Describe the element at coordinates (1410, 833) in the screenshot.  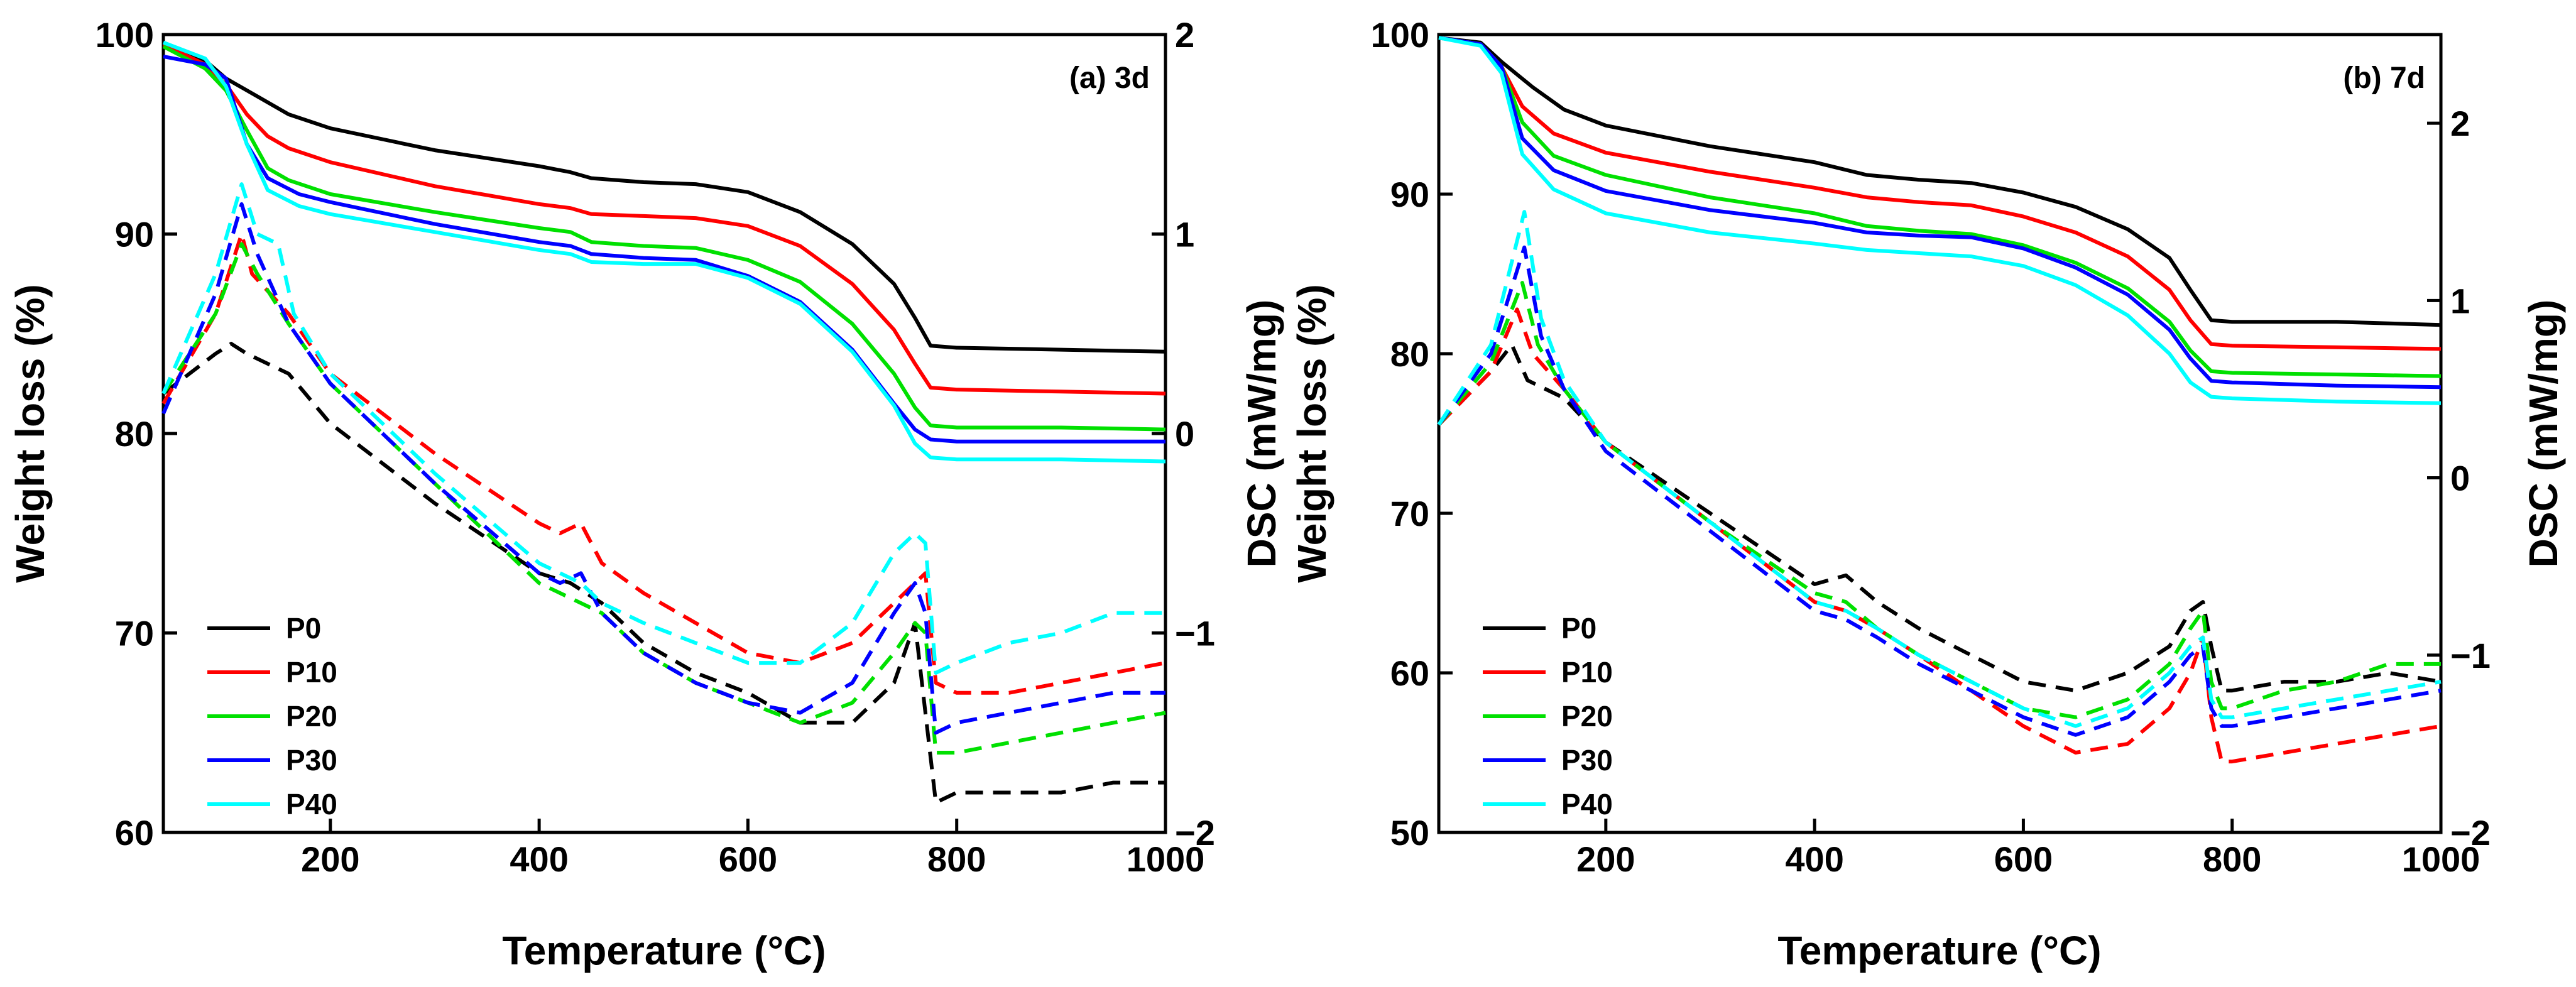
I see `y-left-tick-label: 50` at that location.